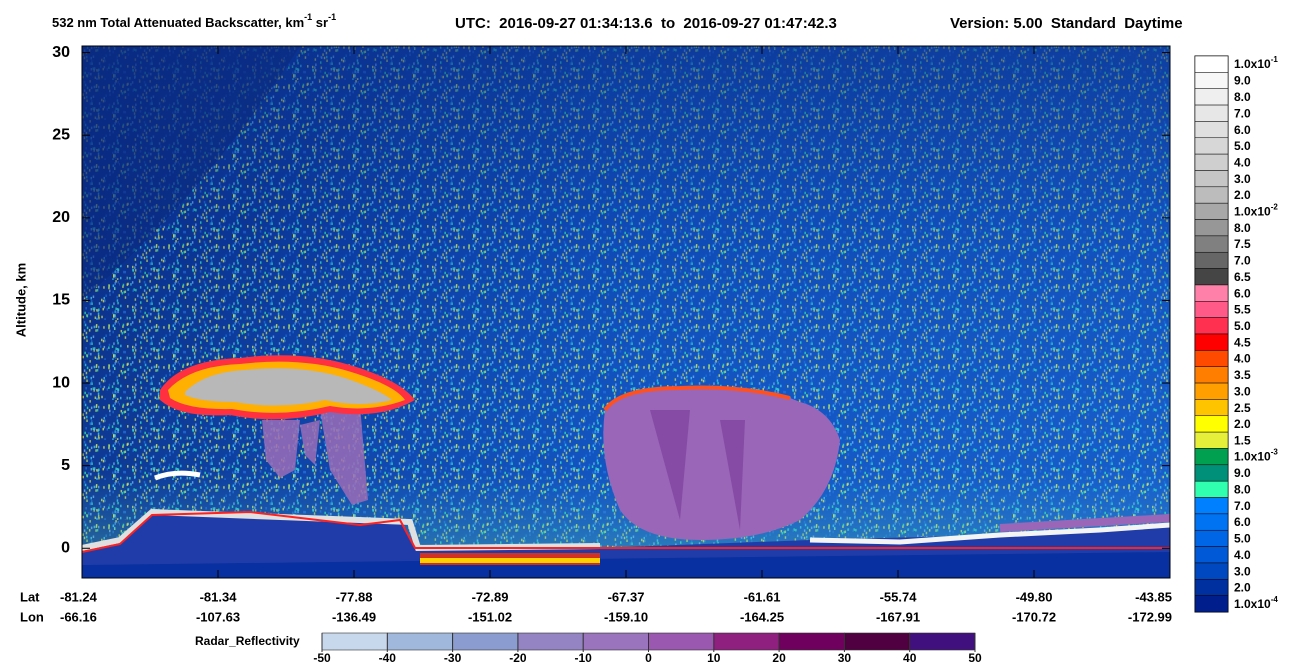 This screenshot has height=667, width=1300. What do you see at coordinates (61, 52) in the screenshot?
I see `y-tick-label: 30` at bounding box center [61, 52].